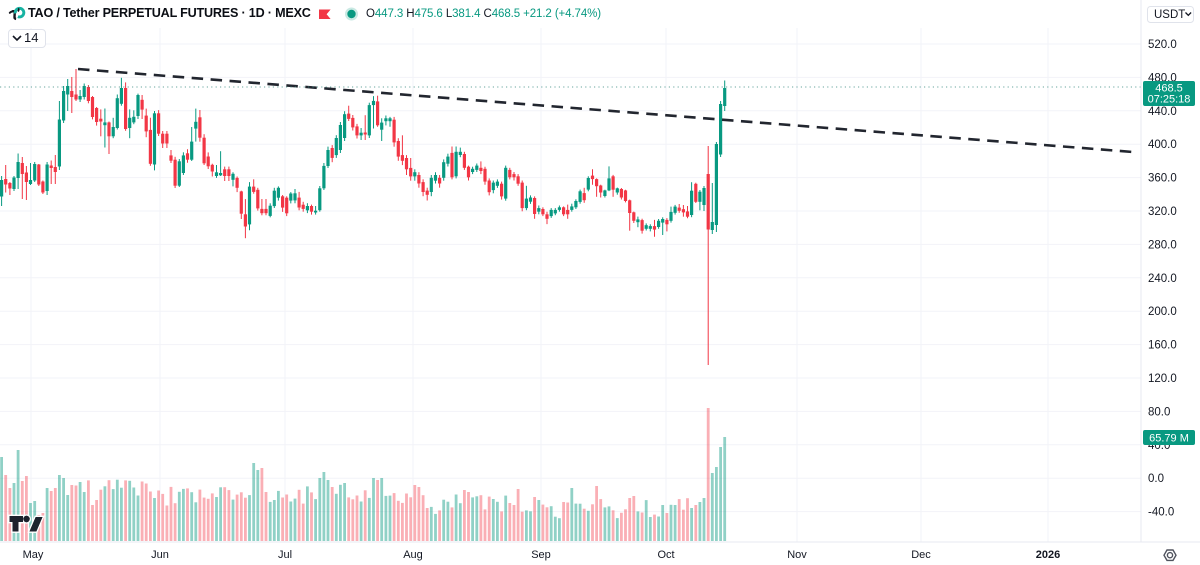 The height and width of the screenshot is (565, 1200). Describe the element at coordinates (33, 555) in the screenshot. I see `svg-text: May` at that location.